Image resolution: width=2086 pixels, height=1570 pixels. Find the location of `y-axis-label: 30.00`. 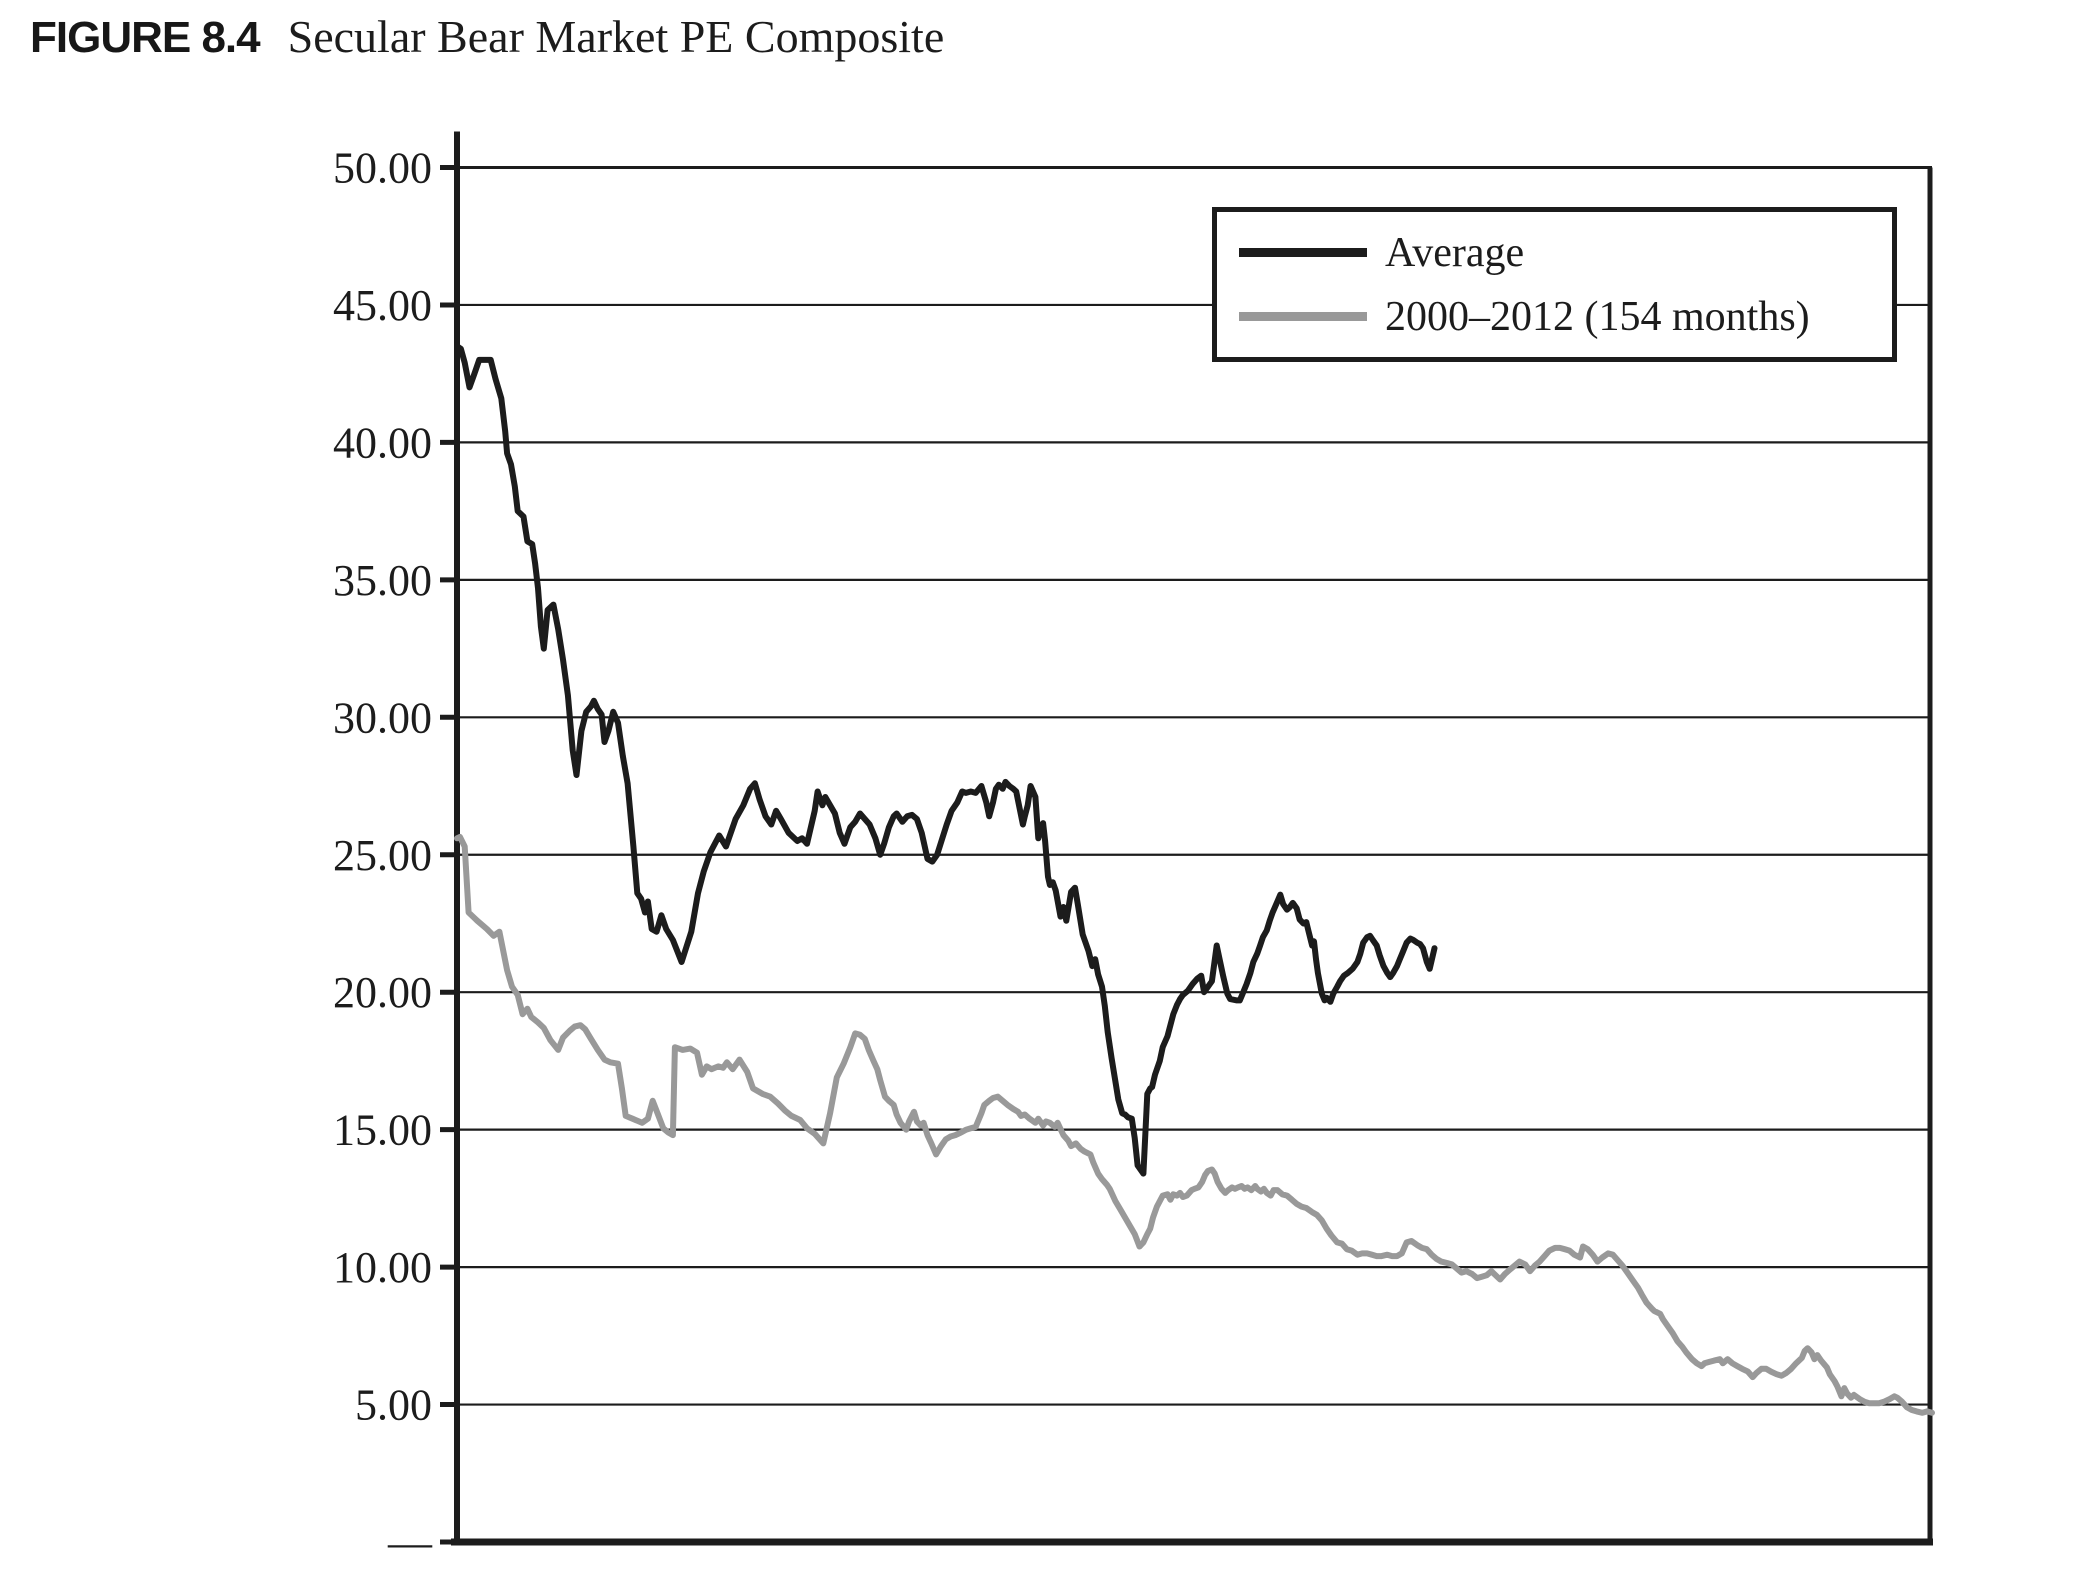

y-axis-label: 30.00 is located at coordinates (382, 717).